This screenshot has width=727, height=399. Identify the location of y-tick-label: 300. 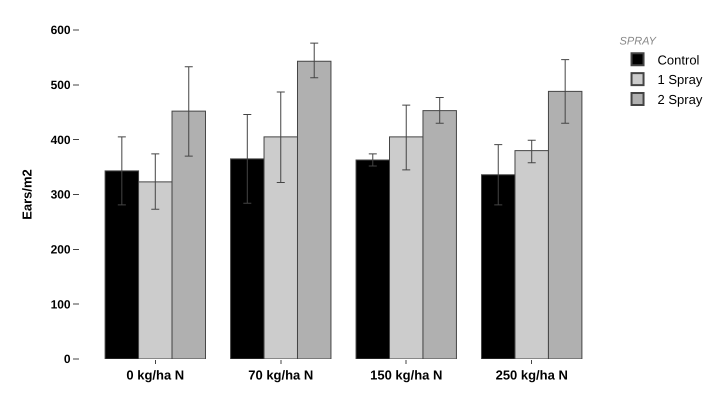
(60, 195).